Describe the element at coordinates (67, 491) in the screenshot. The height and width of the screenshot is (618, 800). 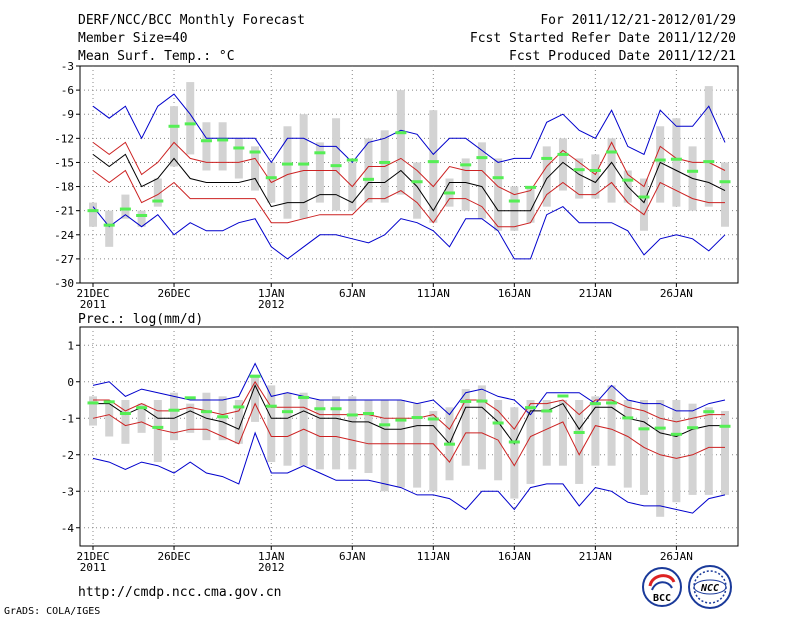
I see `prec-y-tick-label: -3` at that location.